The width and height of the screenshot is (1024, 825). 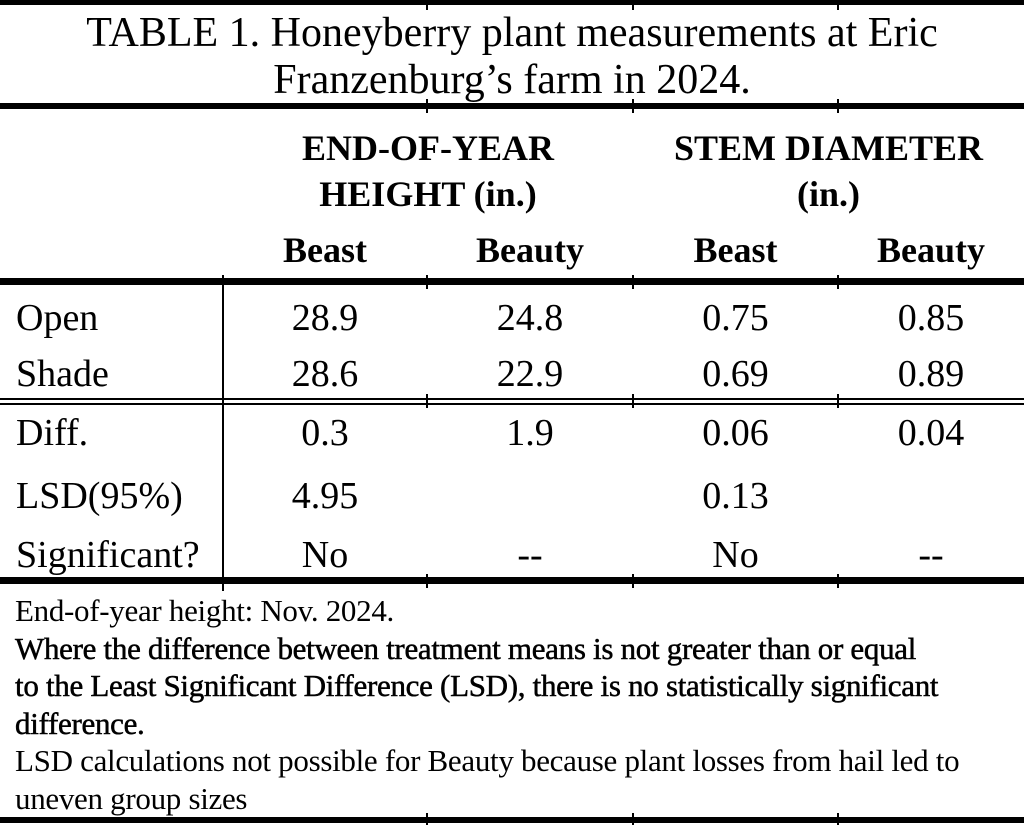 What do you see at coordinates (530, 318) in the screenshot?
I see `data-cell: 24.8` at bounding box center [530, 318].